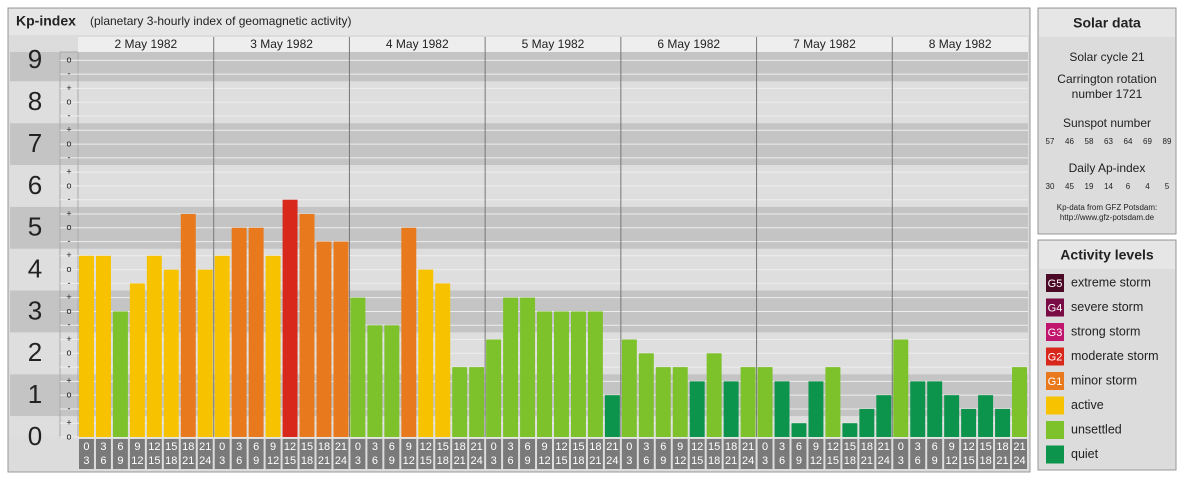 The height and width of the screenshot is (485, 1184). What do you see at coordinates (544, 447) in the screenshot?
I see `hour-from: 9` at bounding box center [544, 447].